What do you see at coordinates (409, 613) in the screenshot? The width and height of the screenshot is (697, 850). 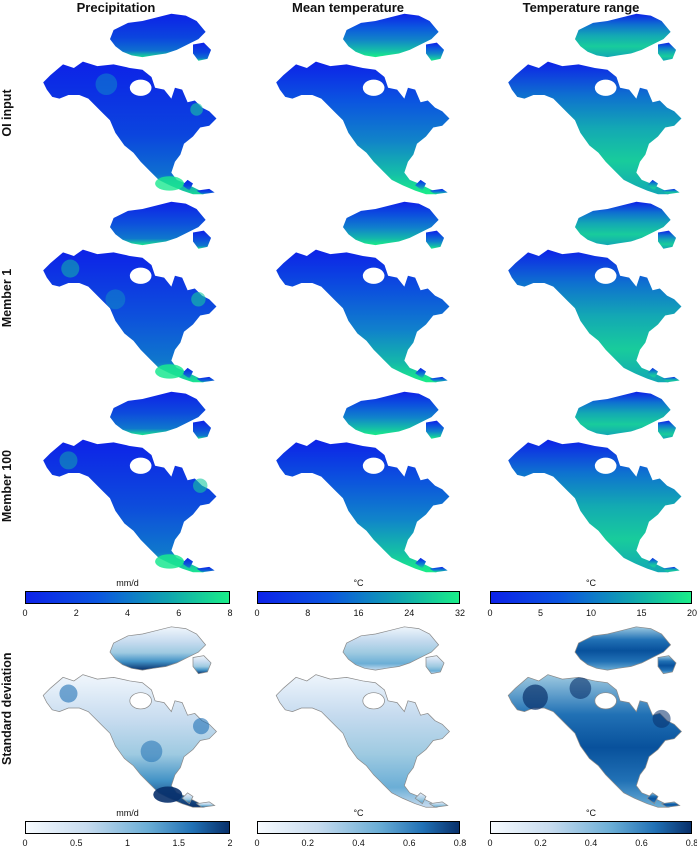 I see `colorbar-tick: 24` at bounding box center [409, 613].